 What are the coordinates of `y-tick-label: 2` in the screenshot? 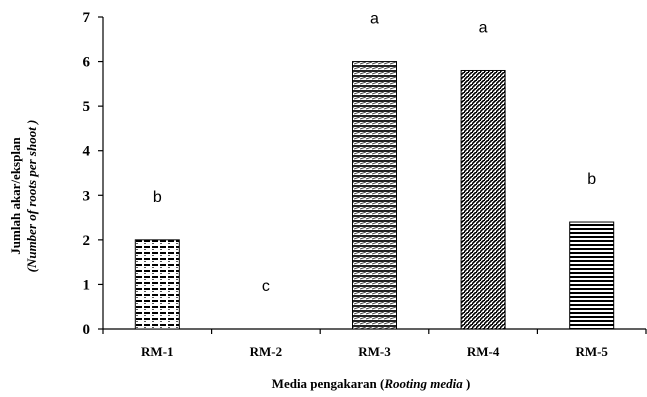 It's located at (87, 241).